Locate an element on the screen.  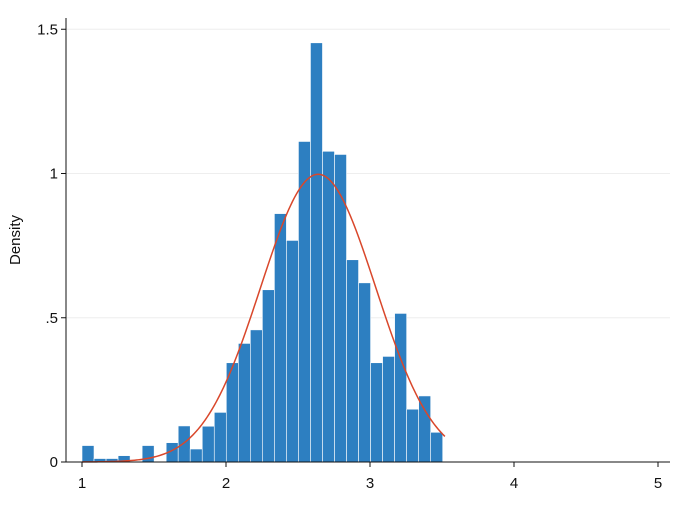
y-tick-label: .5 is located at coordinates (51, 318).